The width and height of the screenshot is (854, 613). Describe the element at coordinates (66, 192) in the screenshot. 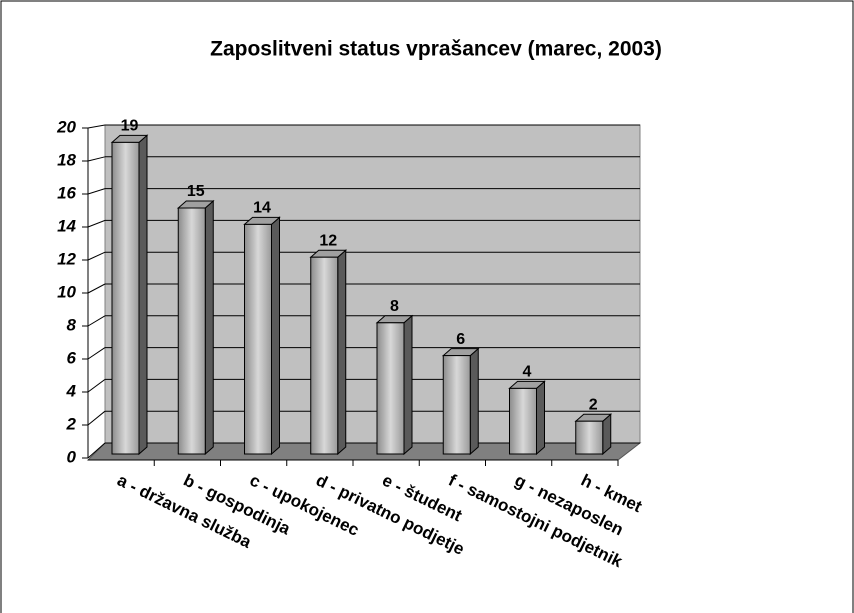

I see `y-tick-label: 16` at that location.